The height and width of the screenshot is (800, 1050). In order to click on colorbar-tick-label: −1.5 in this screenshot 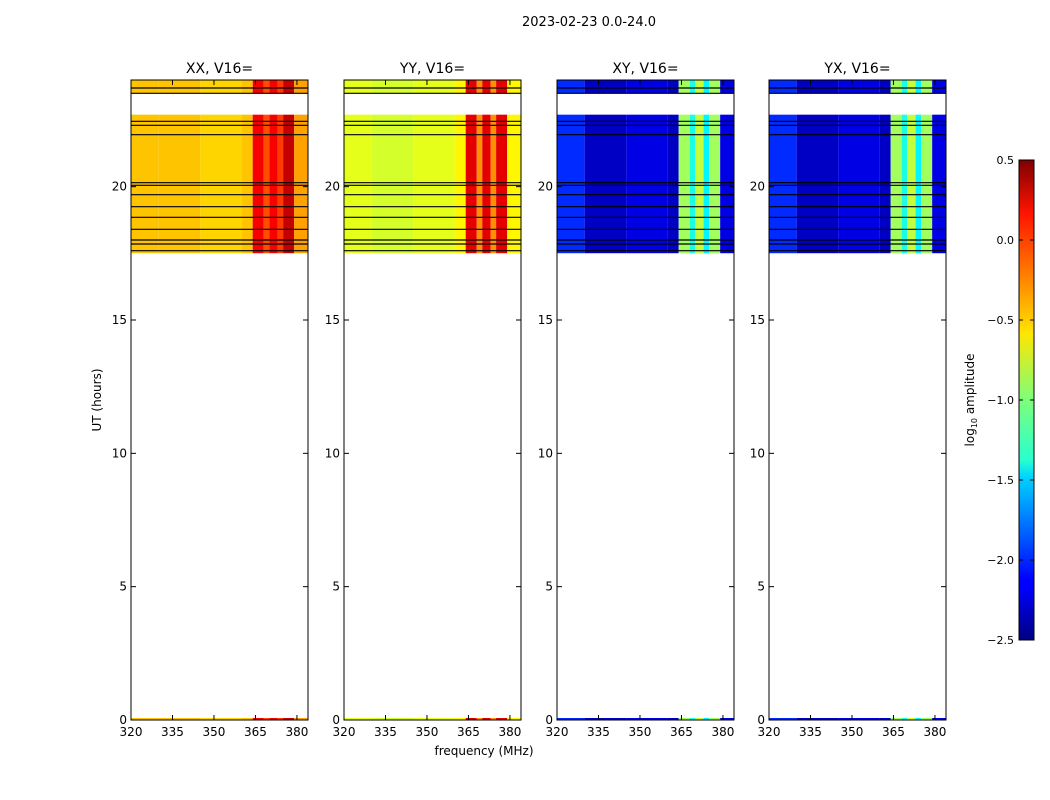, I will do `click(1000, 480)`.